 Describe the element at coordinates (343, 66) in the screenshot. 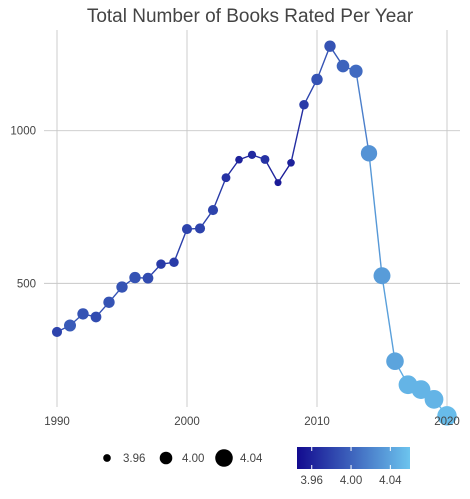

I see `data-point-2012` at that location.